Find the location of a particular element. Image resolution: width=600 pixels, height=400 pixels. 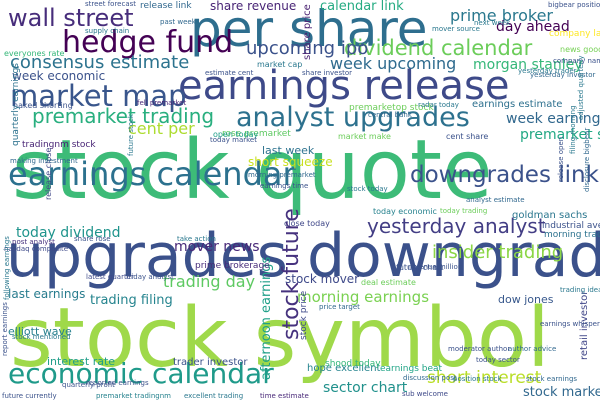

cloud-word: following earnings is located at coordinates (7, 268).